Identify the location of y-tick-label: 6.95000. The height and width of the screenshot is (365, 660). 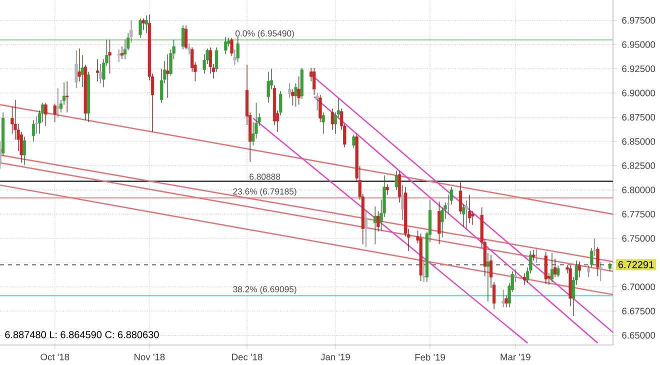
(639, 44).